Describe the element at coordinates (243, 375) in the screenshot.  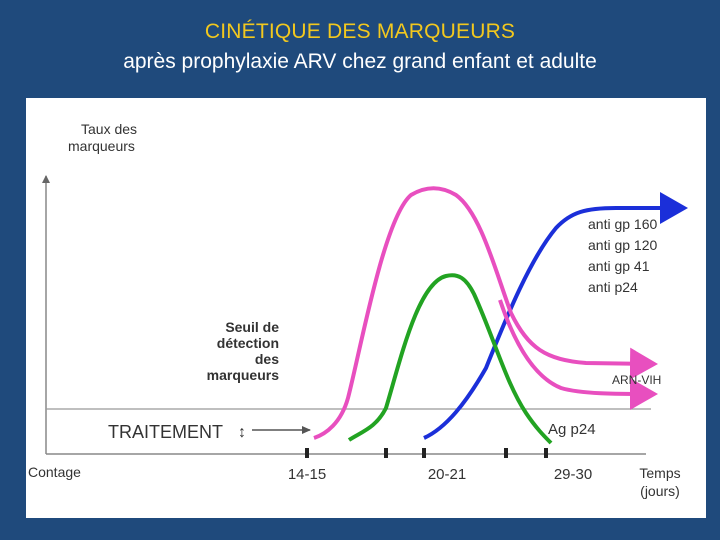
I see `threshold-label-4: marqueurs` at that location.